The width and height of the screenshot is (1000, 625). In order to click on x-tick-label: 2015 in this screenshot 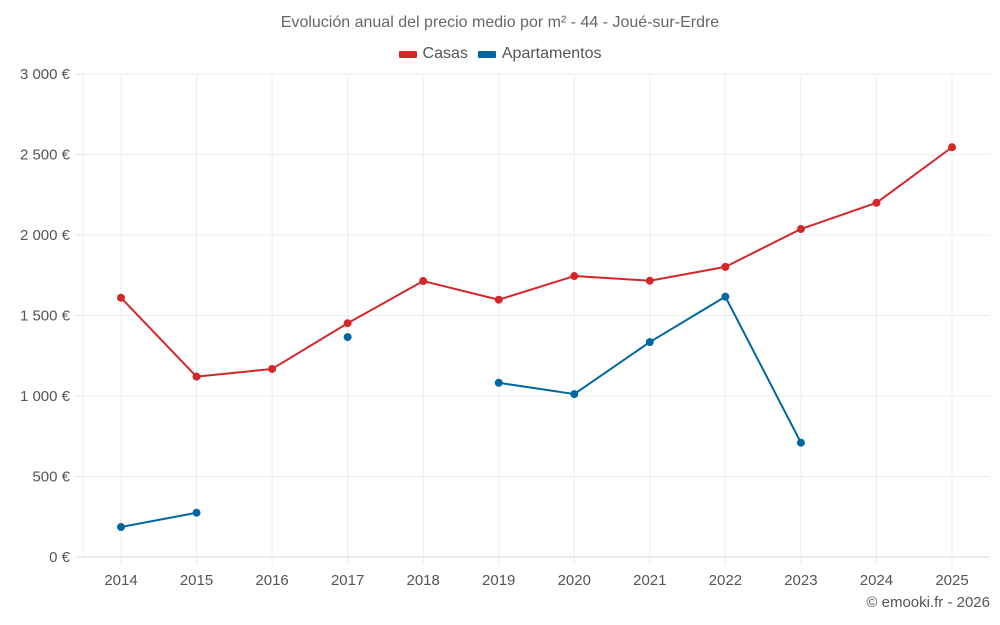, I will do `click(196, 580)`.